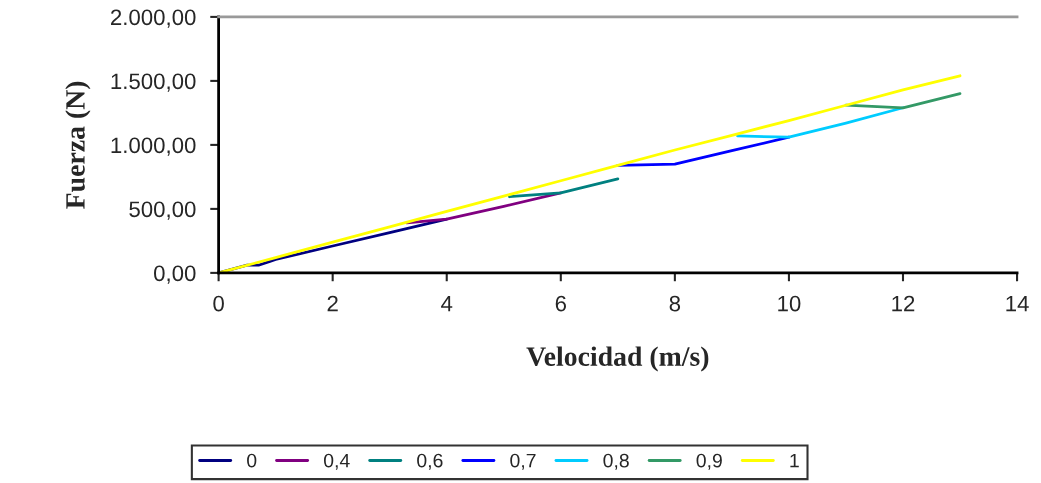 Image resolution: width=1041 pixels, height=483 pixels. I want to click on legend-label: 0,8, so click(616, 461).